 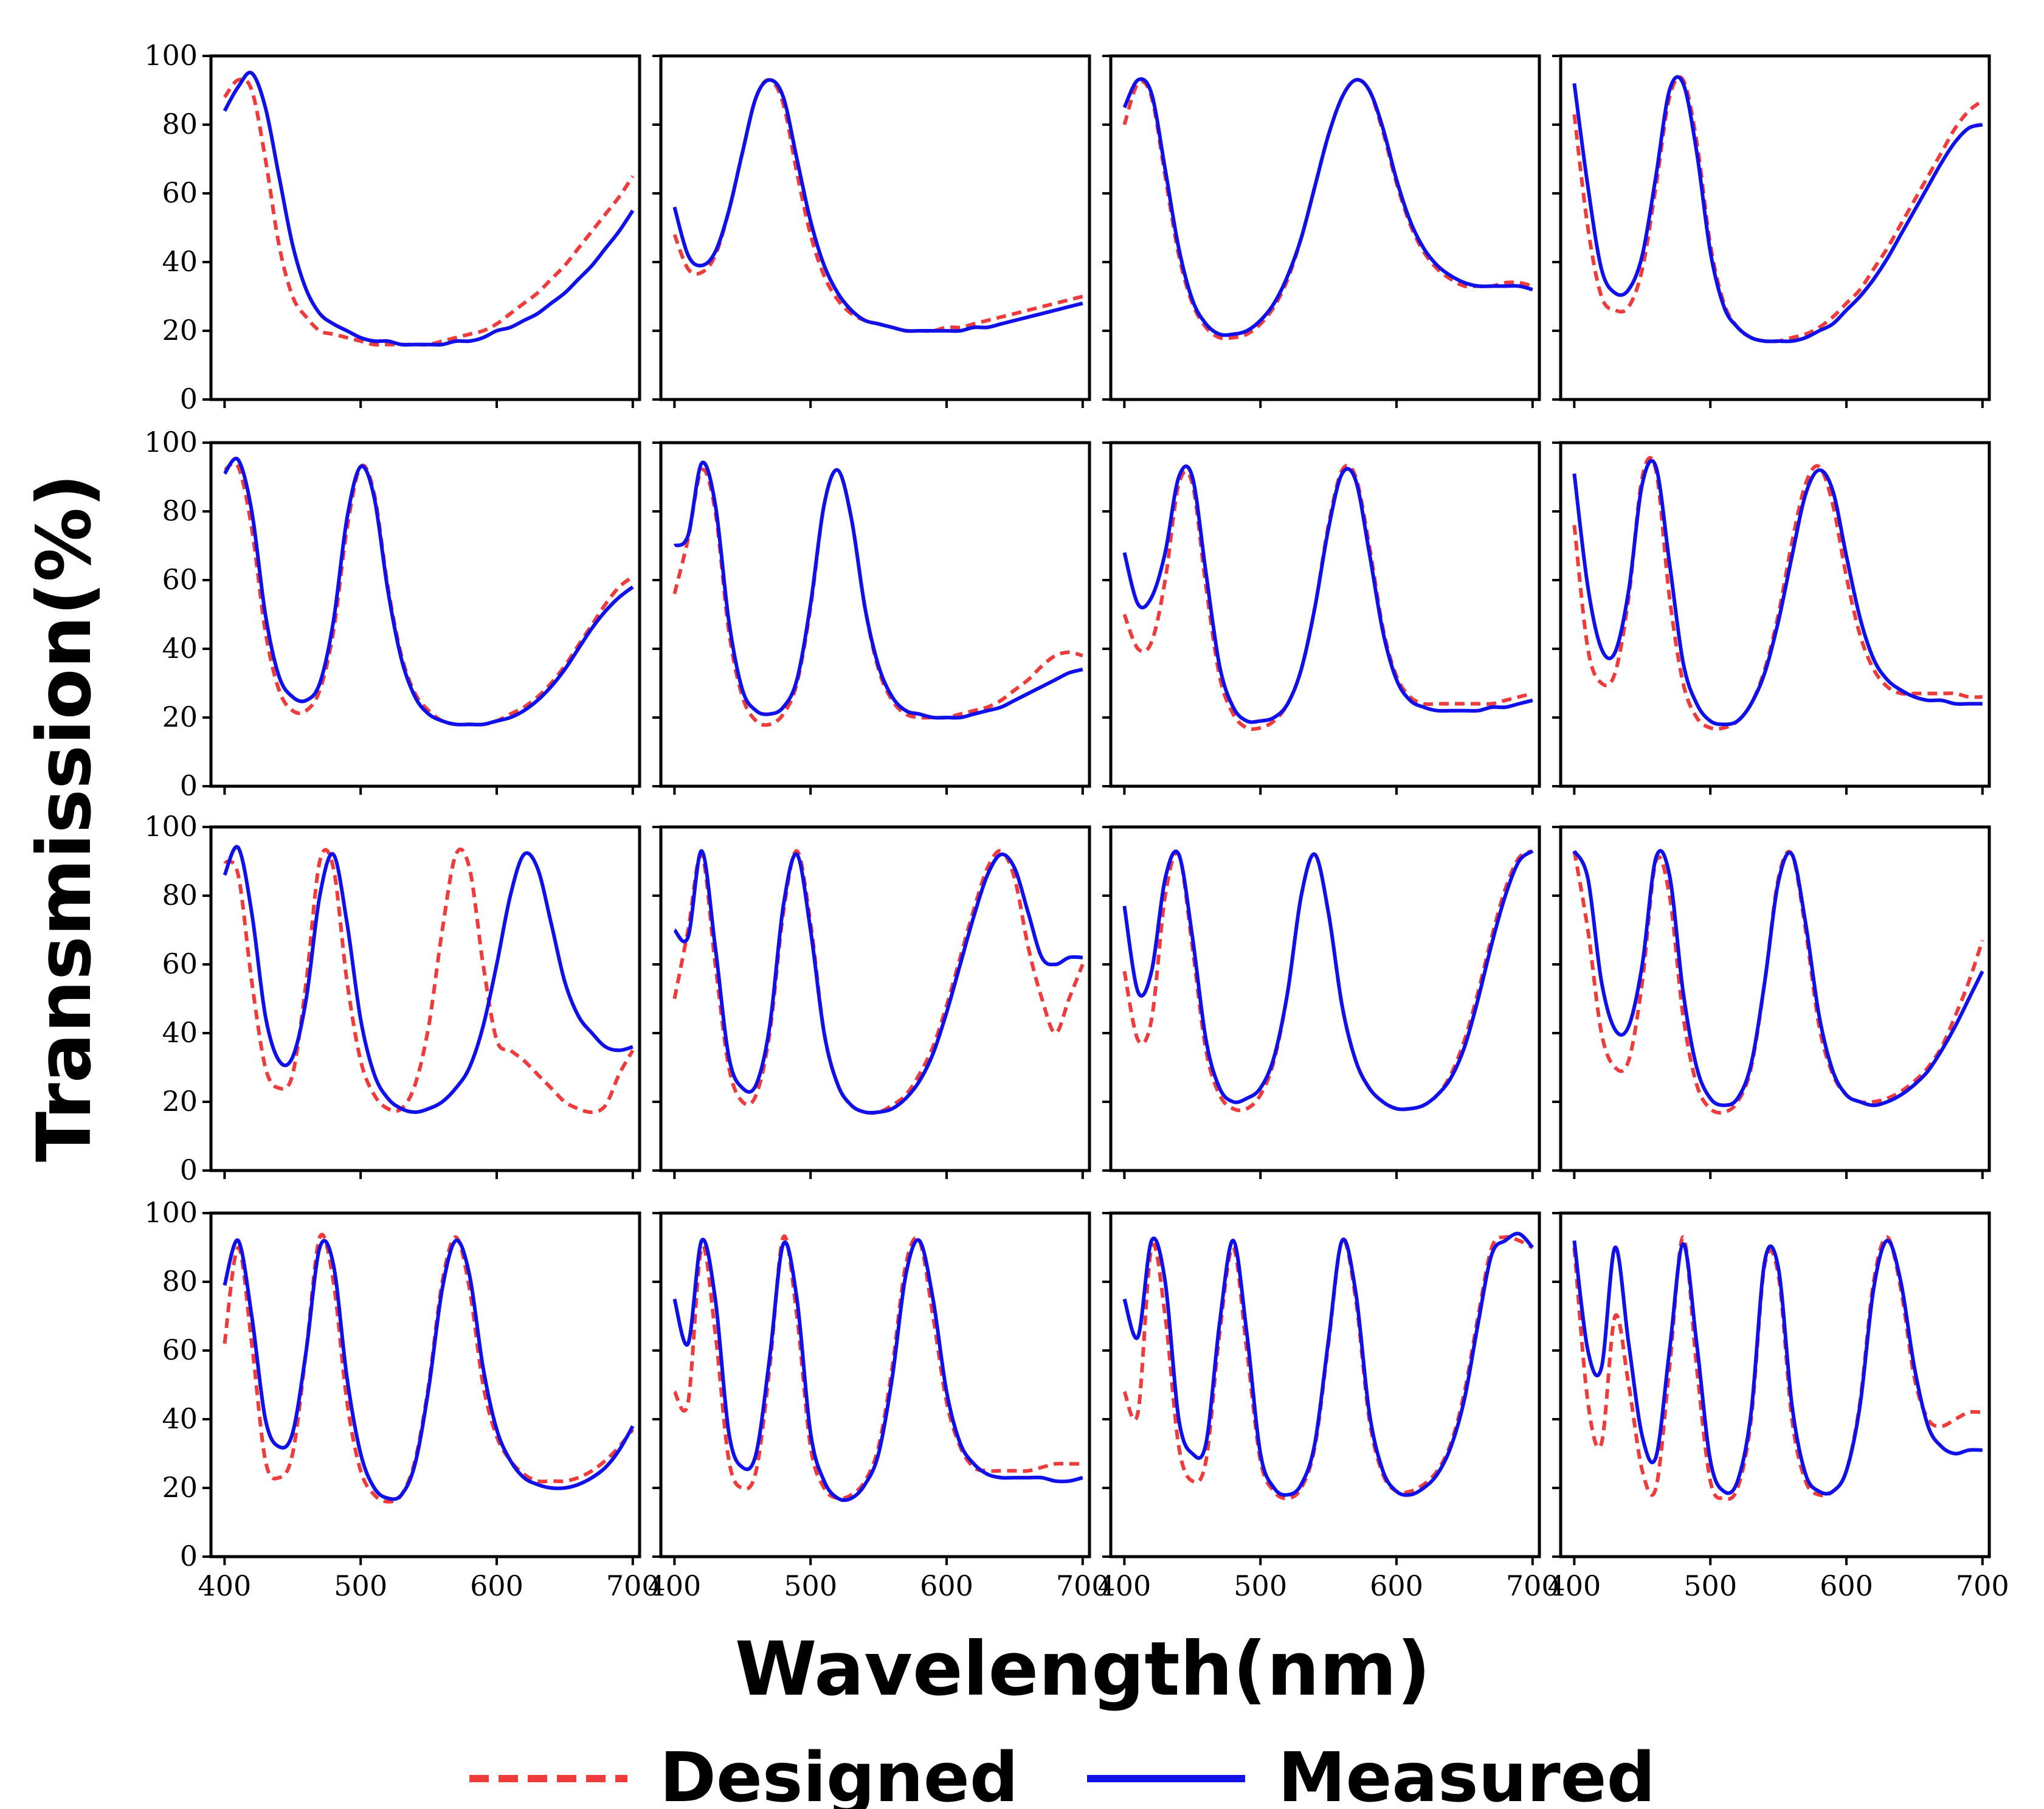 I want to click on panel-r3c1: 0 20 40 60 80 100, so click(x=393, y=998).